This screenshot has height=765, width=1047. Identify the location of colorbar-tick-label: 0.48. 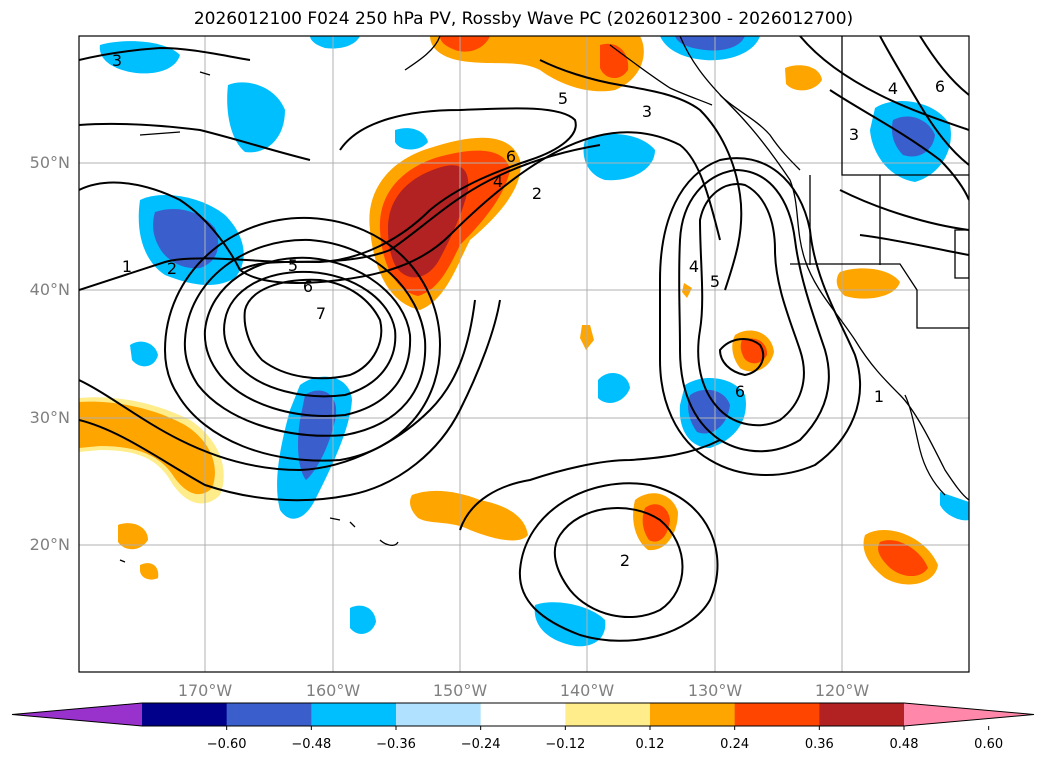
(904, 744).